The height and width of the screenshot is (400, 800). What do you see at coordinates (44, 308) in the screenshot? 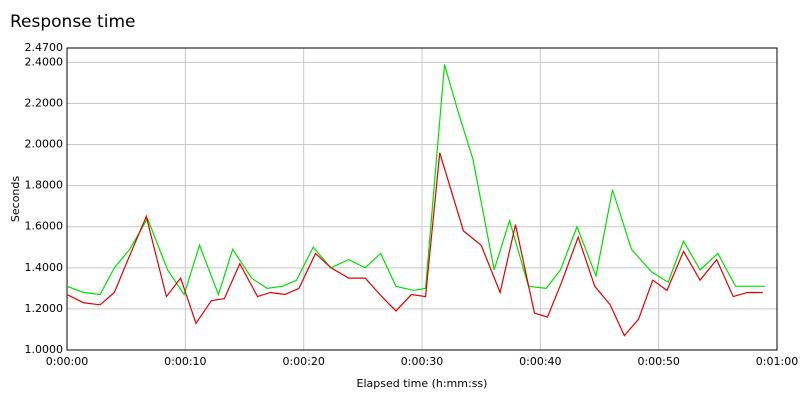
I see `y-tick-label: 1.2000` at bounding box center [44, 308].